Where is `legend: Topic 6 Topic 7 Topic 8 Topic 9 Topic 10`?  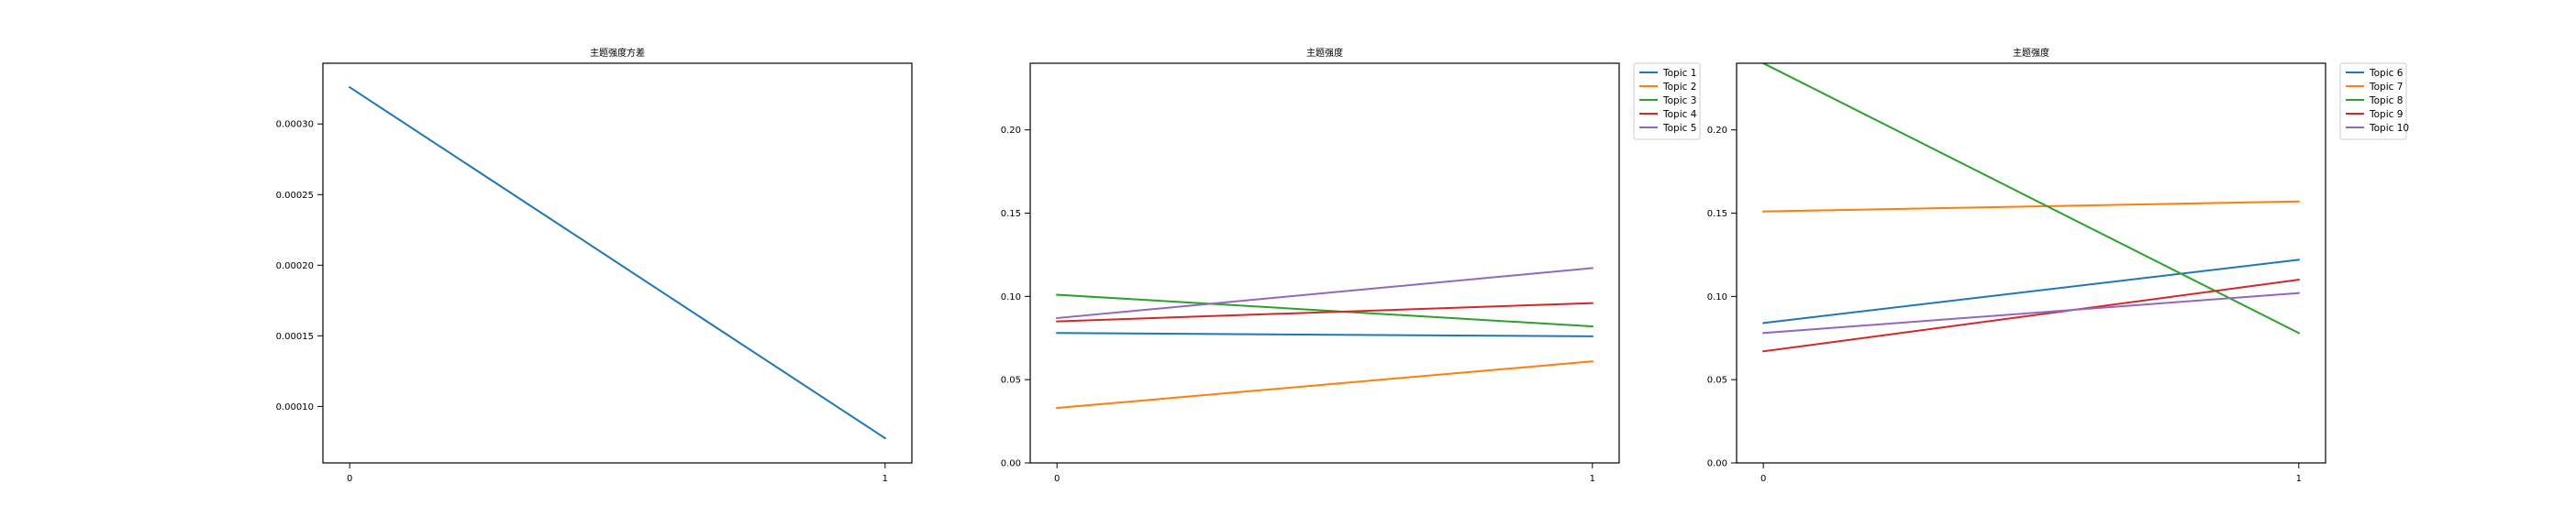 legend: Topic 6 Topic 7 Topic 8 Topic 9 Topic 10 is located at coordinates (2374, 101).